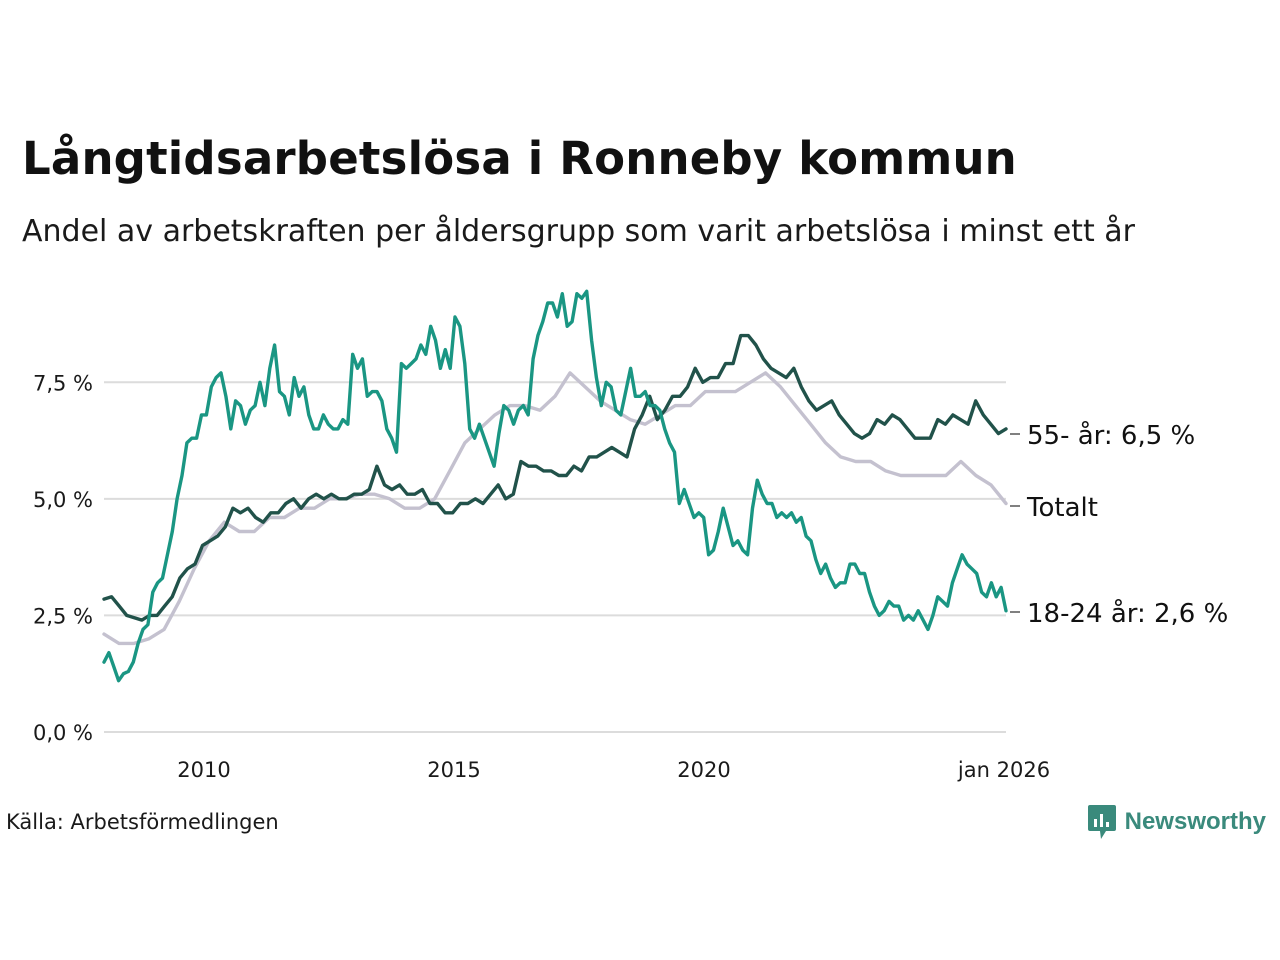 Image resolution: width=1280 pixels, height=960 pixels. Describe the element at coordinates (63, 383) in the screenshot. I see `y-tick-label: 7,5 %` at that location.